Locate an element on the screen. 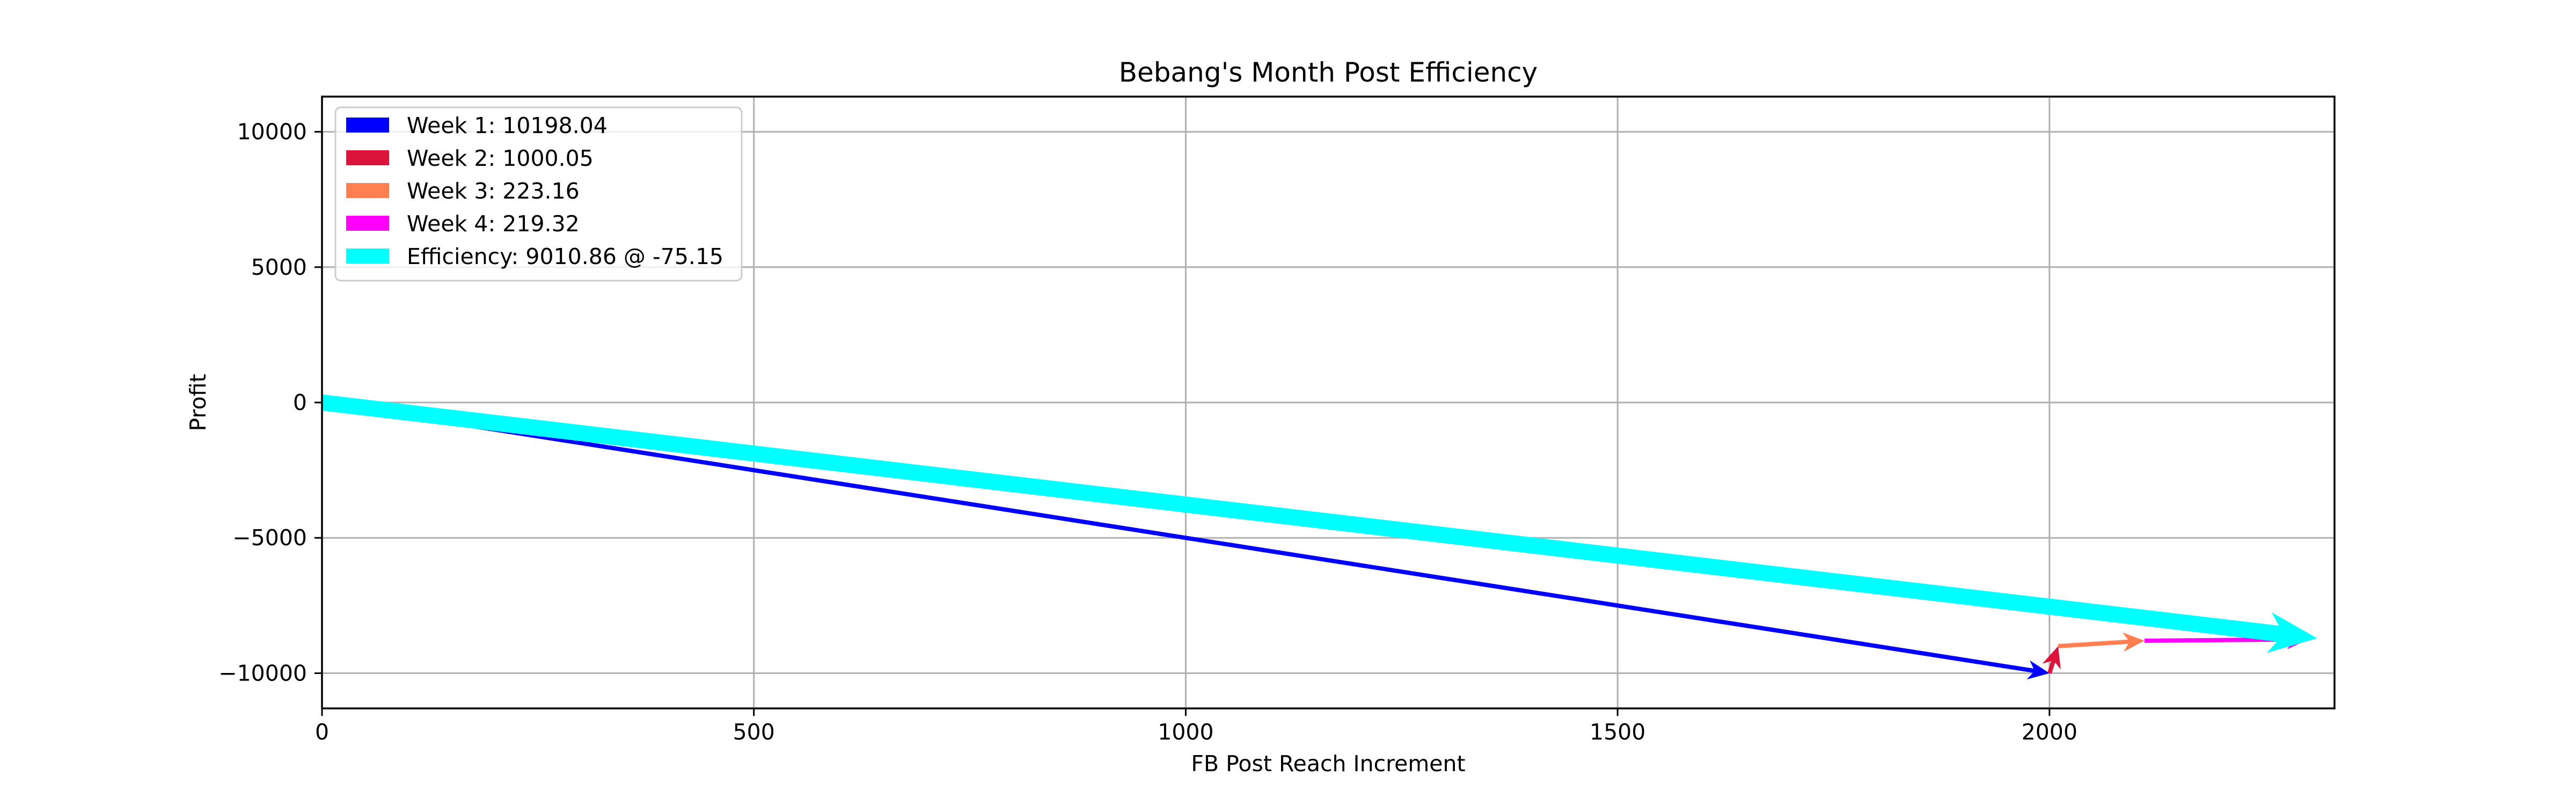 Image resolution: width=2576 pixels, height=805 pixels. legend-item: Week 3: 223.16 is located at coordinates (463, 191).